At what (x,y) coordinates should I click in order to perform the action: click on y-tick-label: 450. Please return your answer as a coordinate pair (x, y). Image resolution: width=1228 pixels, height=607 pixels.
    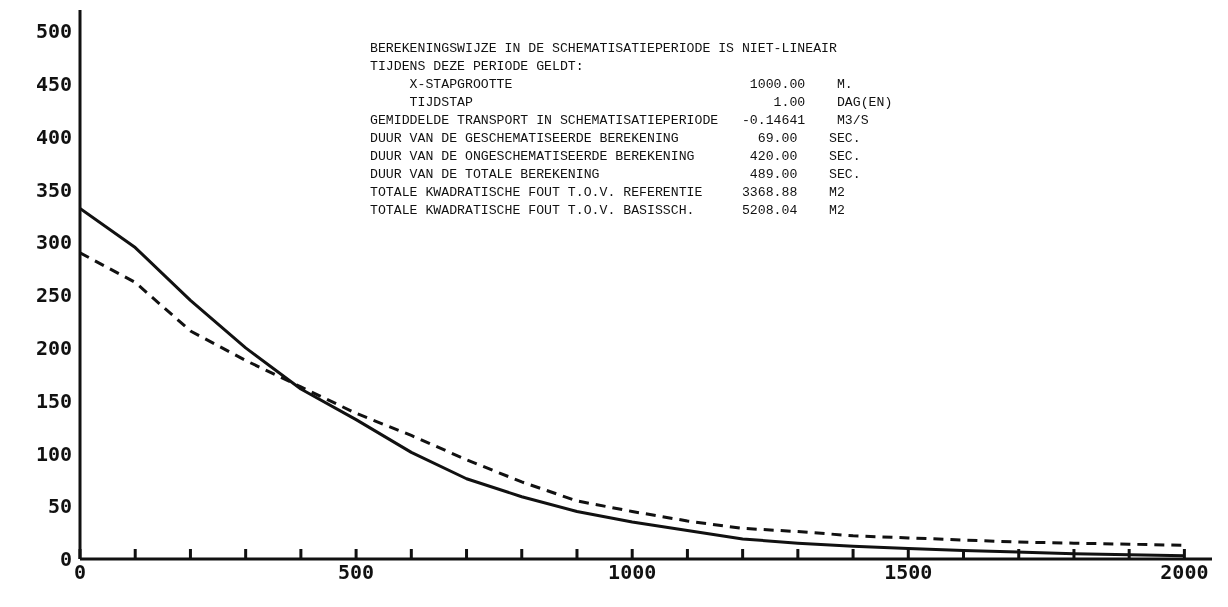
    Looking at the image, I should click on (53, 84).